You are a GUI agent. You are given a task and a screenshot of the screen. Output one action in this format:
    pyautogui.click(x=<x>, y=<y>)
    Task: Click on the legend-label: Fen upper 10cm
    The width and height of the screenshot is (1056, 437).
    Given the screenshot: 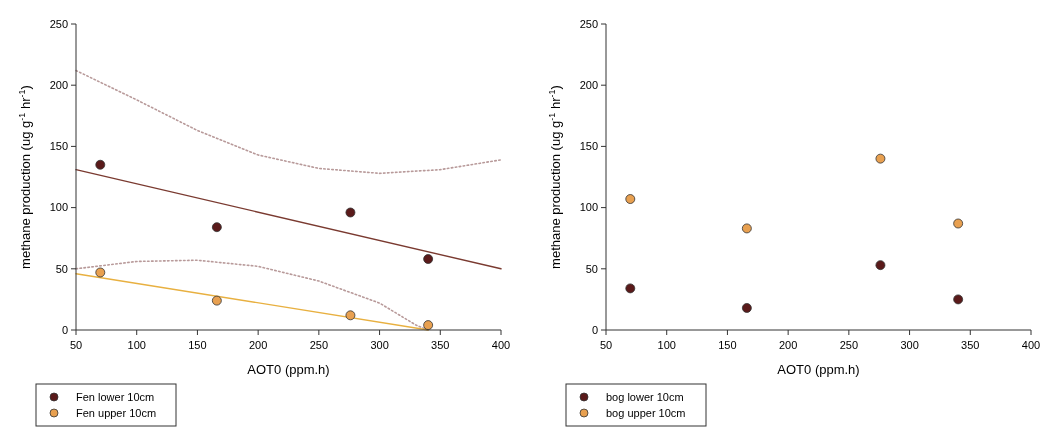 What is the action you would take?
    pyautogui.click(x=116, y=412)
    